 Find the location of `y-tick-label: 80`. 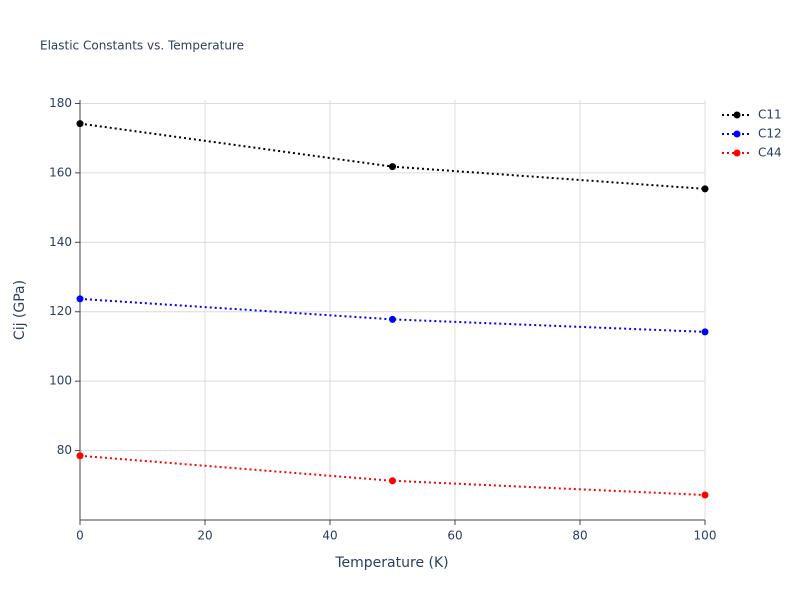

y-tick-label: 80 is located at coordinates (64, 450).